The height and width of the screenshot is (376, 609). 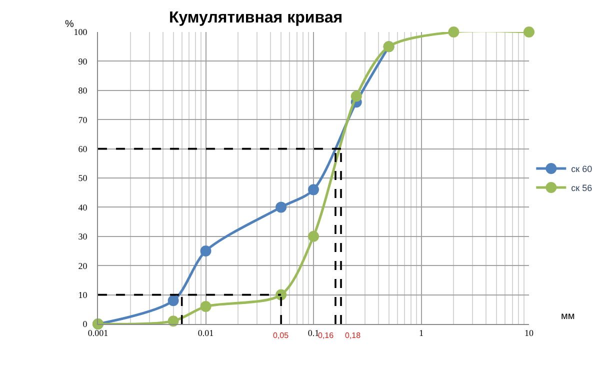 I want to click on y-tick-label: 100, so click(x=81, y=32).